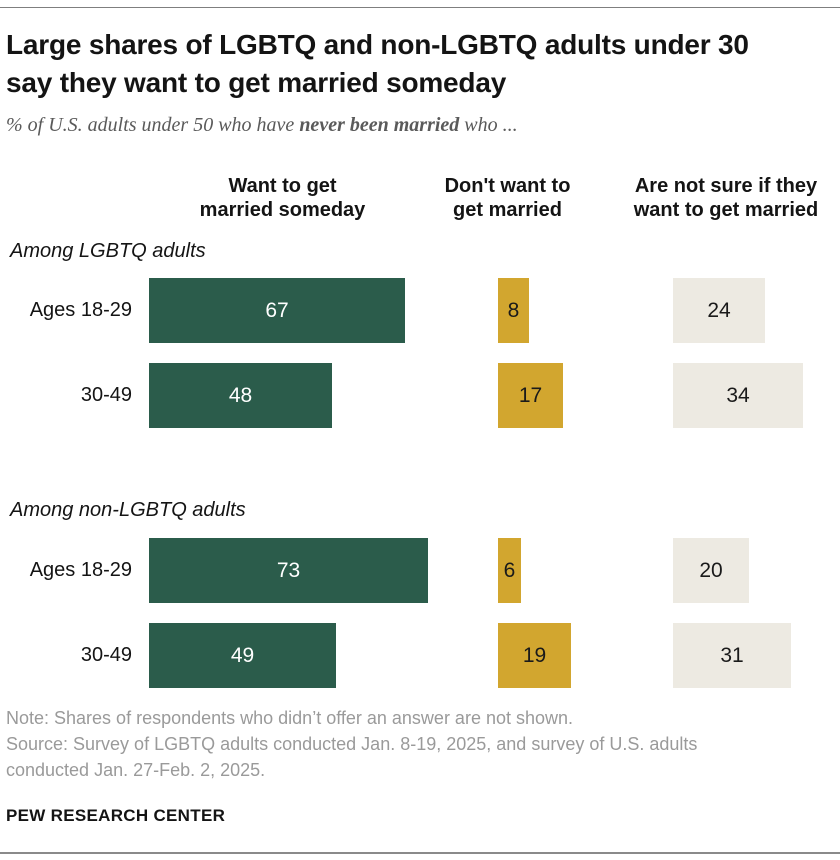 Image resolution: width=840 pixels, height=860 pixels. I want to click on column-header-dont-want: Don't want to get married, so click(507, 198).